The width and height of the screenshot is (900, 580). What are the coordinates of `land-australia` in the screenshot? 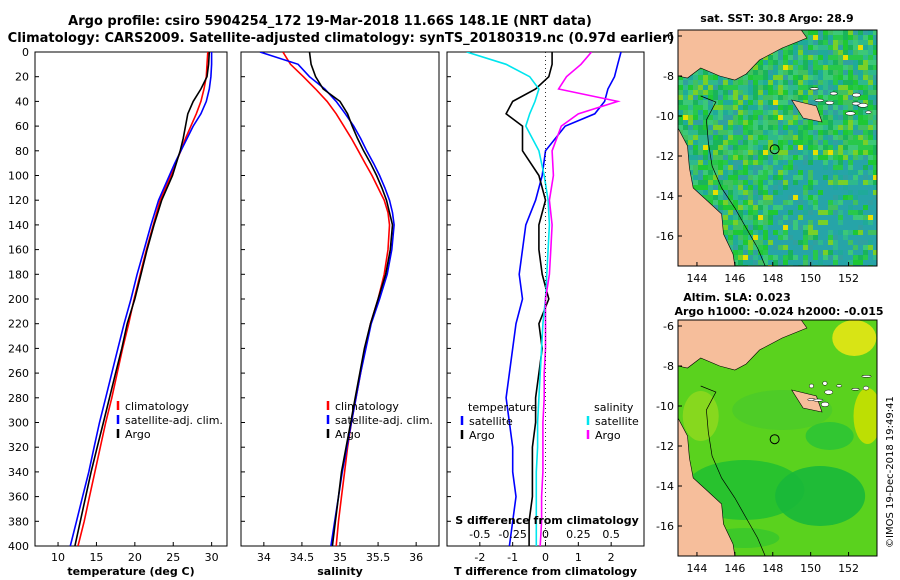 It's located at (707, 486).